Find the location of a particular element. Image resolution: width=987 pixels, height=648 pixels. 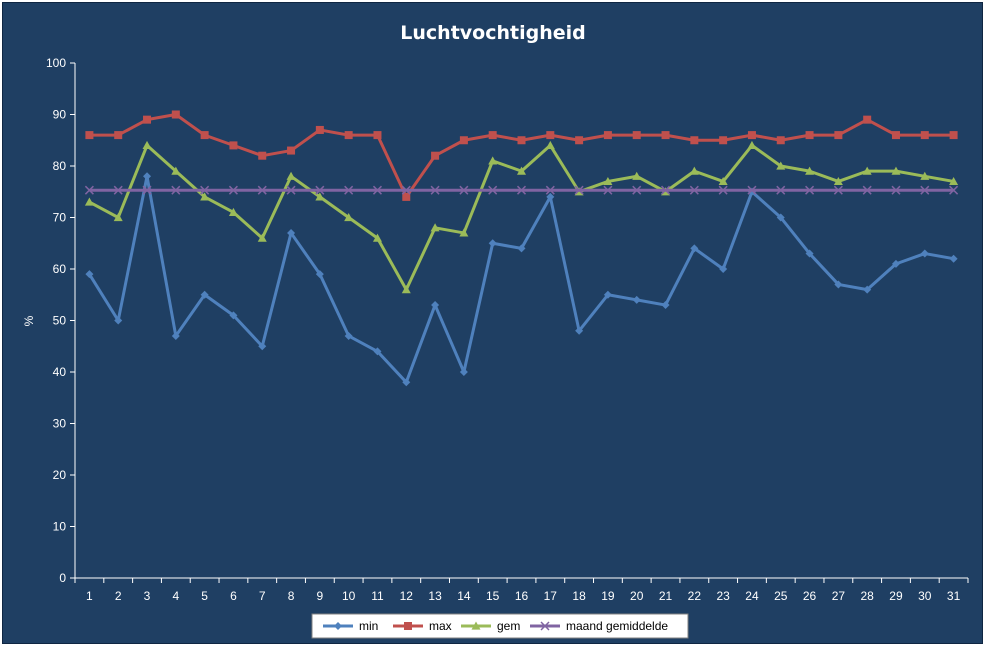

x-tick-label: 5 is located at coordinates (204, 596).